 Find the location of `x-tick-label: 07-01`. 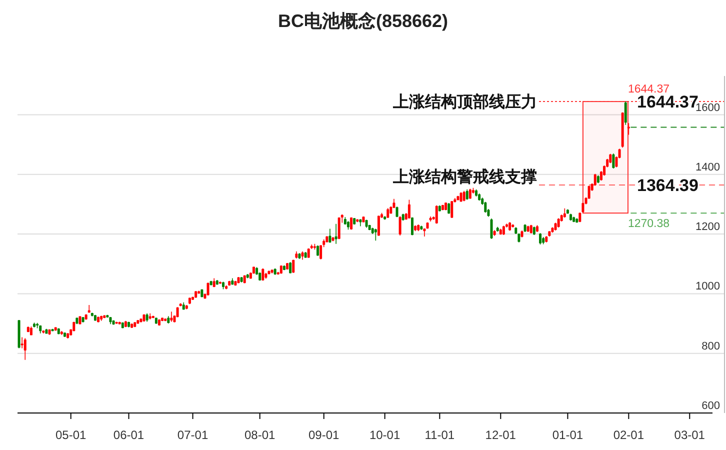

x-tick-label: 07-01 is located at coordinates (192, 435).